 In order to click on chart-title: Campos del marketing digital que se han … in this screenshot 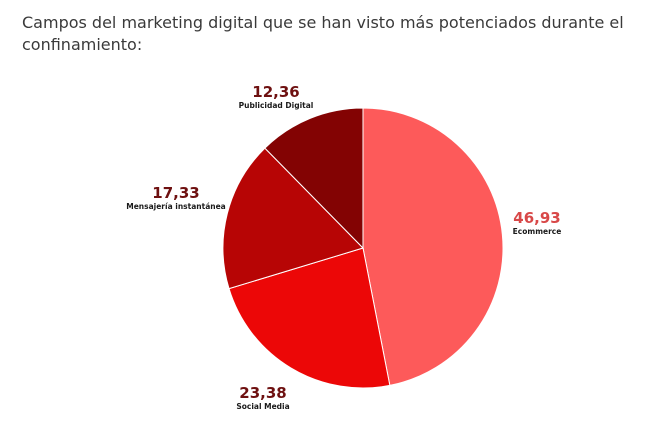, I will do `click(323, 33)`.